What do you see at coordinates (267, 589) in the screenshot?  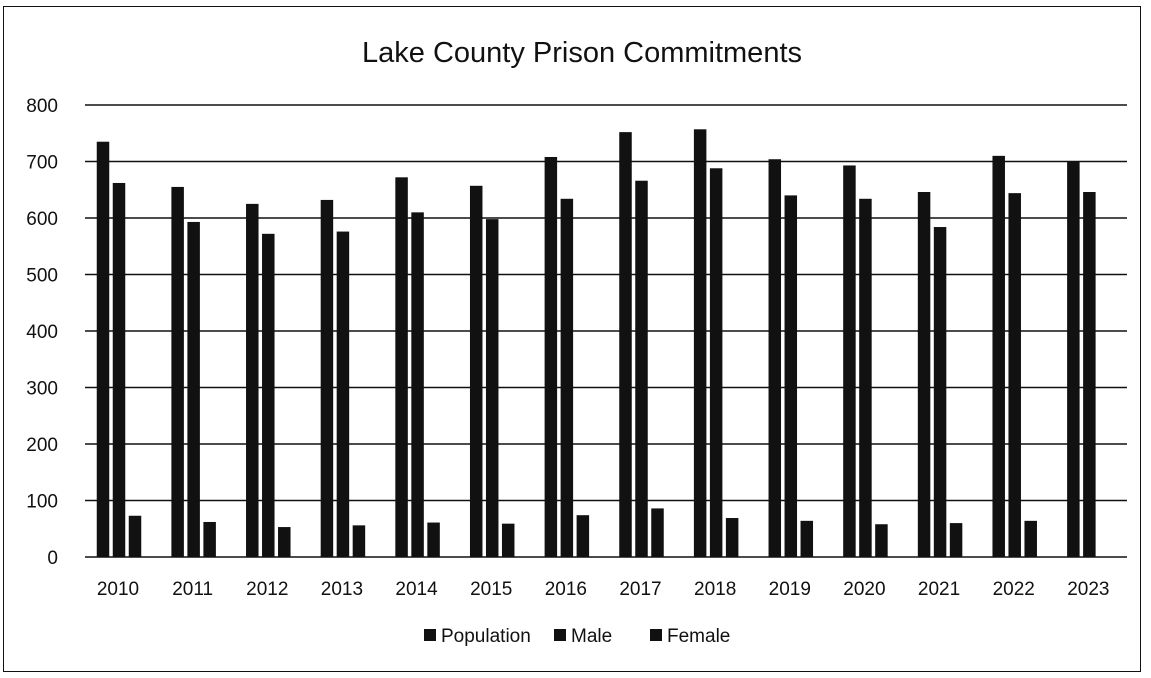 I see `x-tick-label: 2012` at bounding box center [267, 589].